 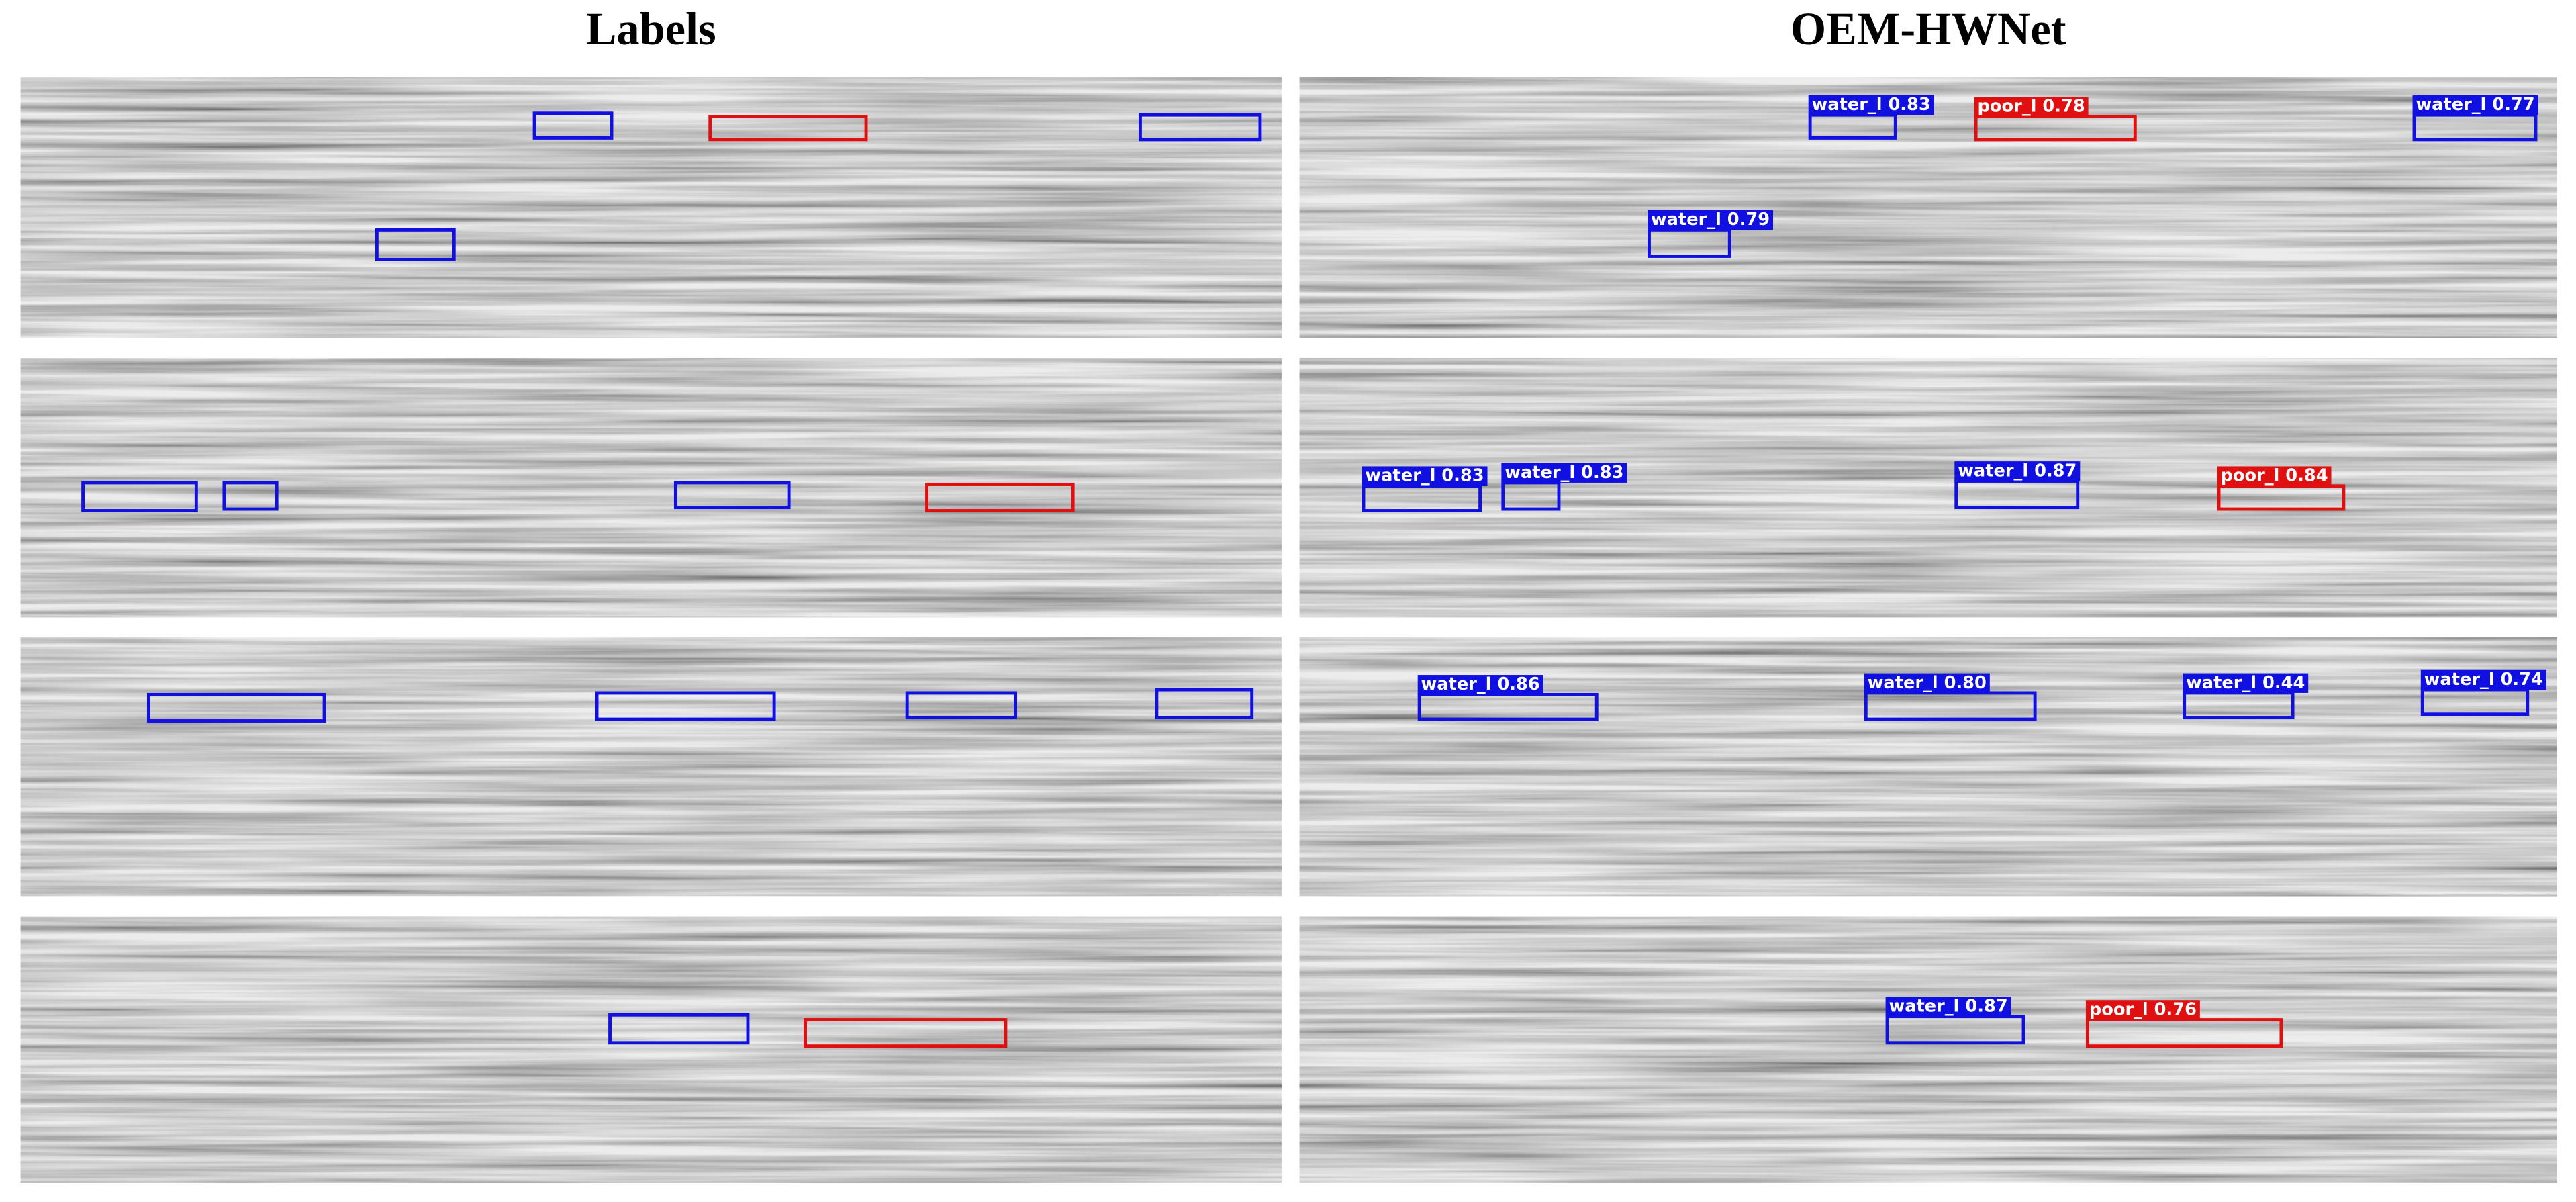 I want to click on detection-label: water_l 0.86, so click(x=1480, y=684).